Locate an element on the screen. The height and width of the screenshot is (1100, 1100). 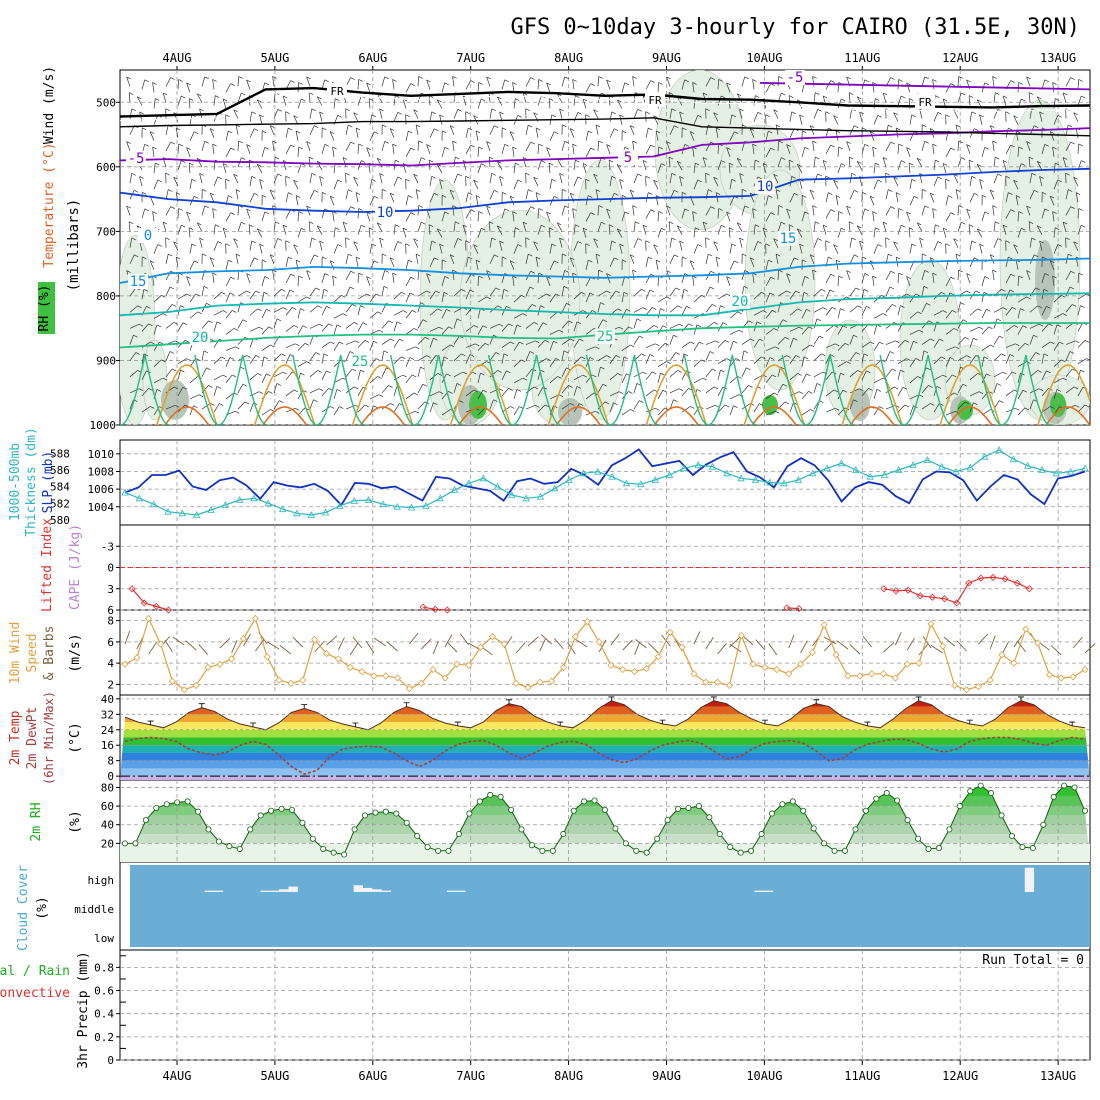
y-tick-label: 80 is located at coordinates (107, 787).